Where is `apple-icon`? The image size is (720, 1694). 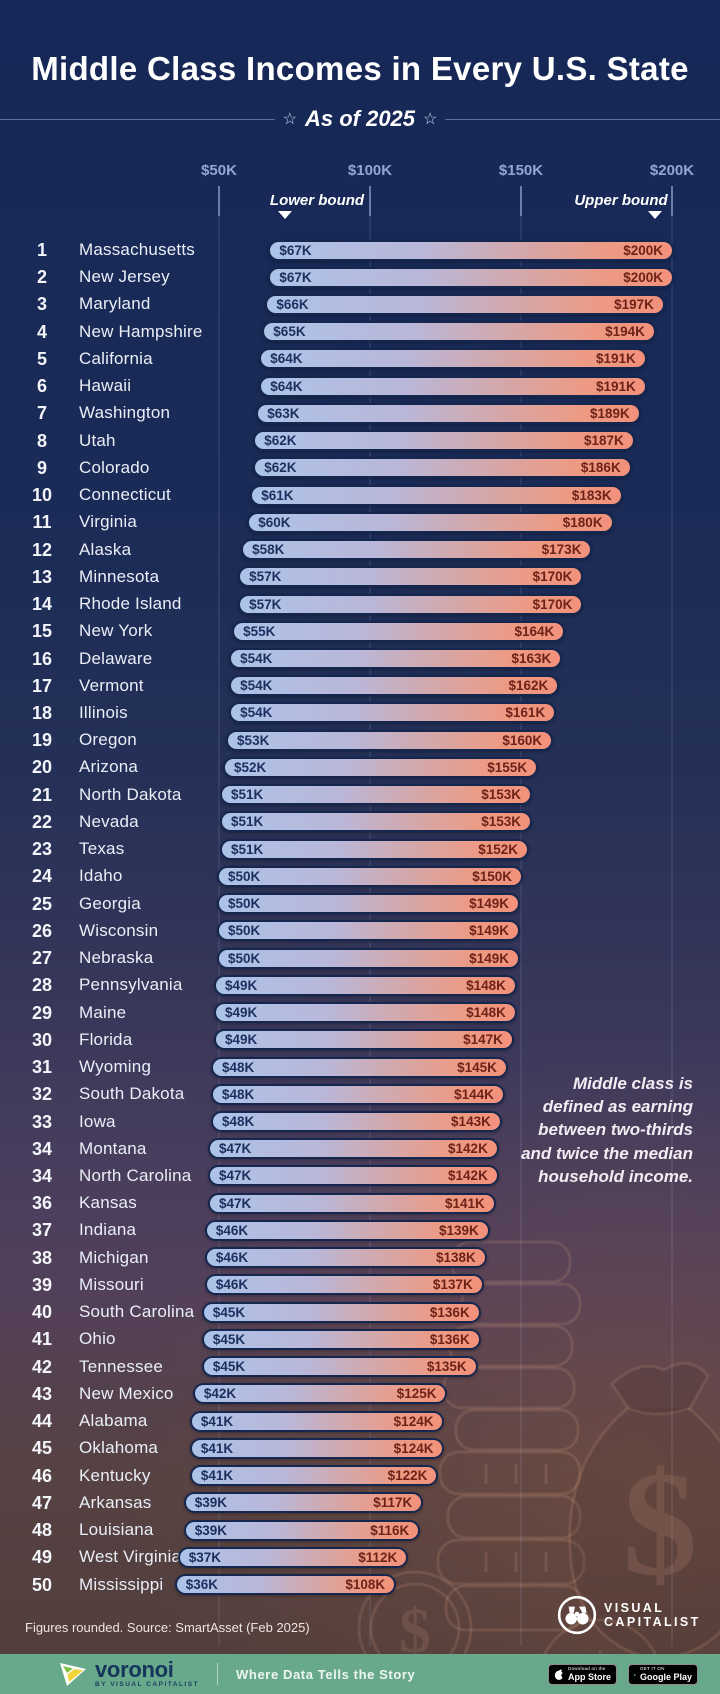 apple-icon is located at coordinates (559, 1674).